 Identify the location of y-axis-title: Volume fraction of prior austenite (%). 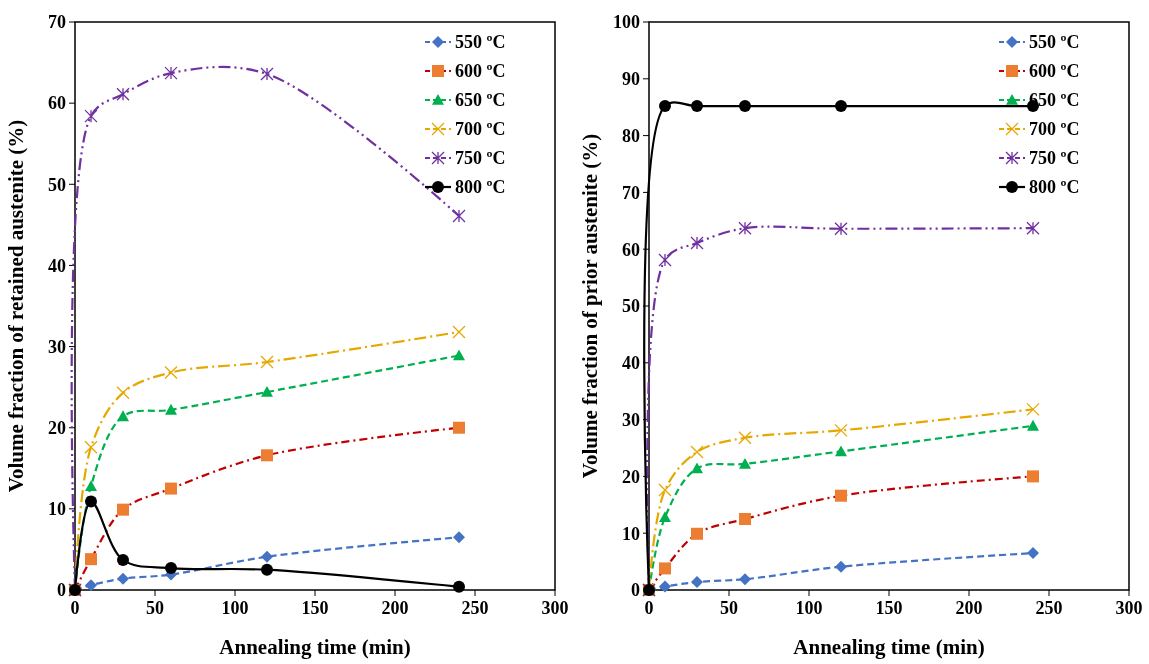
(590, 306).